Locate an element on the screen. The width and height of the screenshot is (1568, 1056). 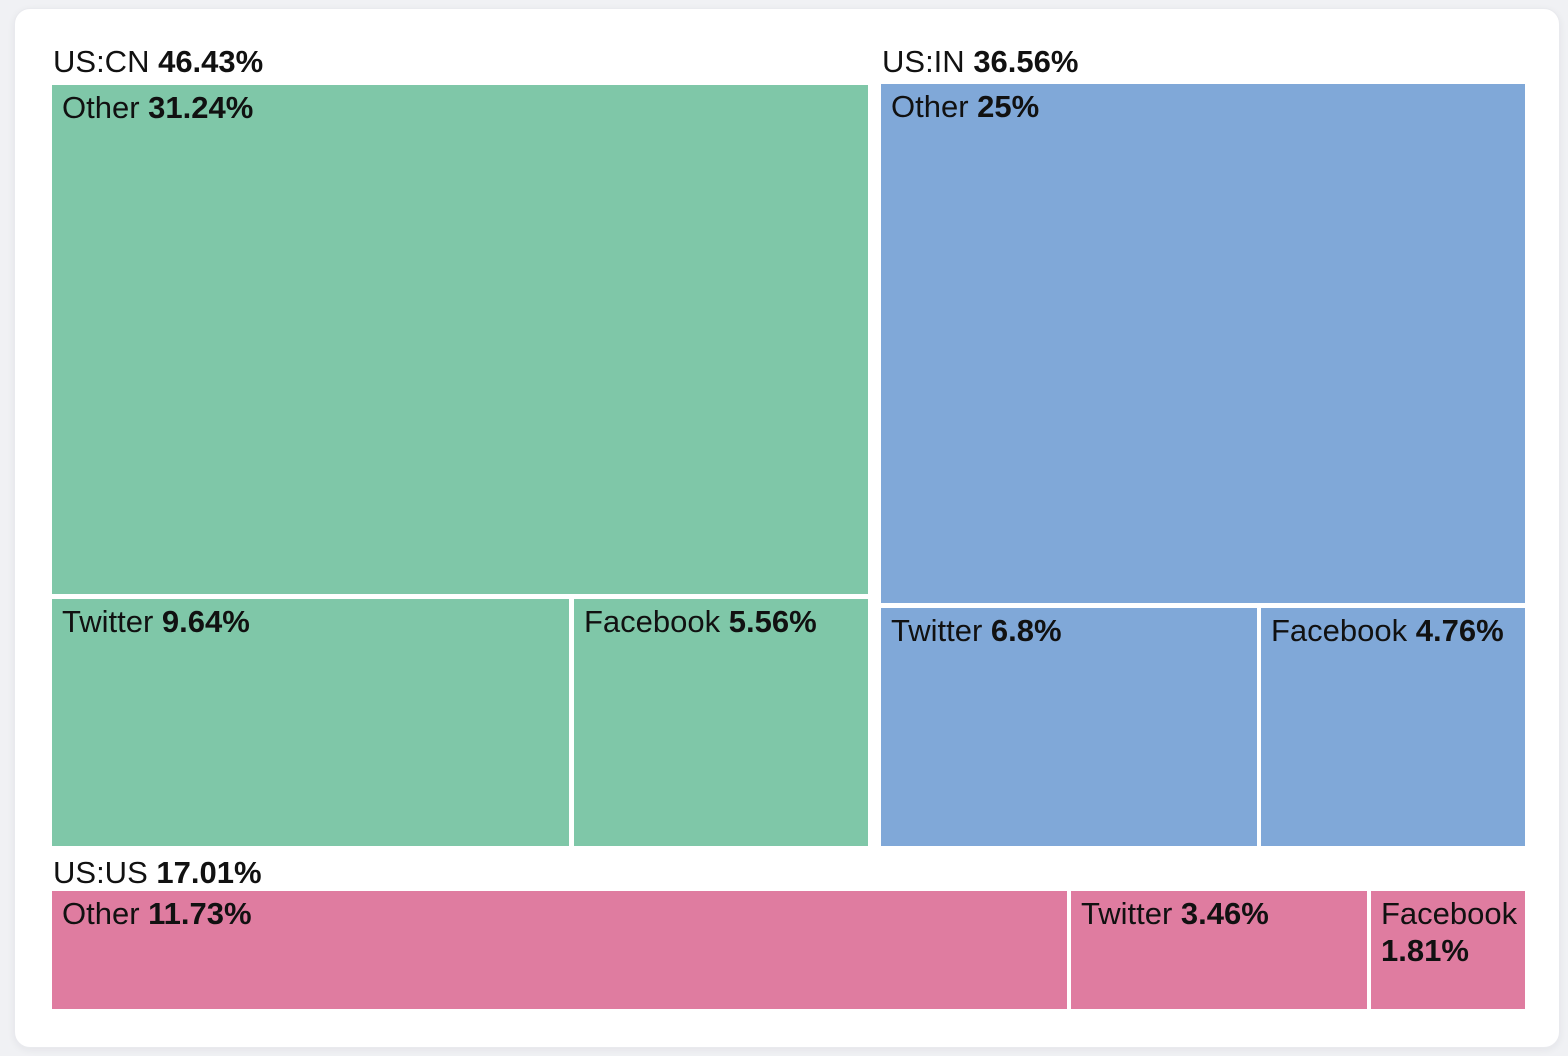
group-label-us-us: US:US 17.01% is located at coordinates (157, 873).